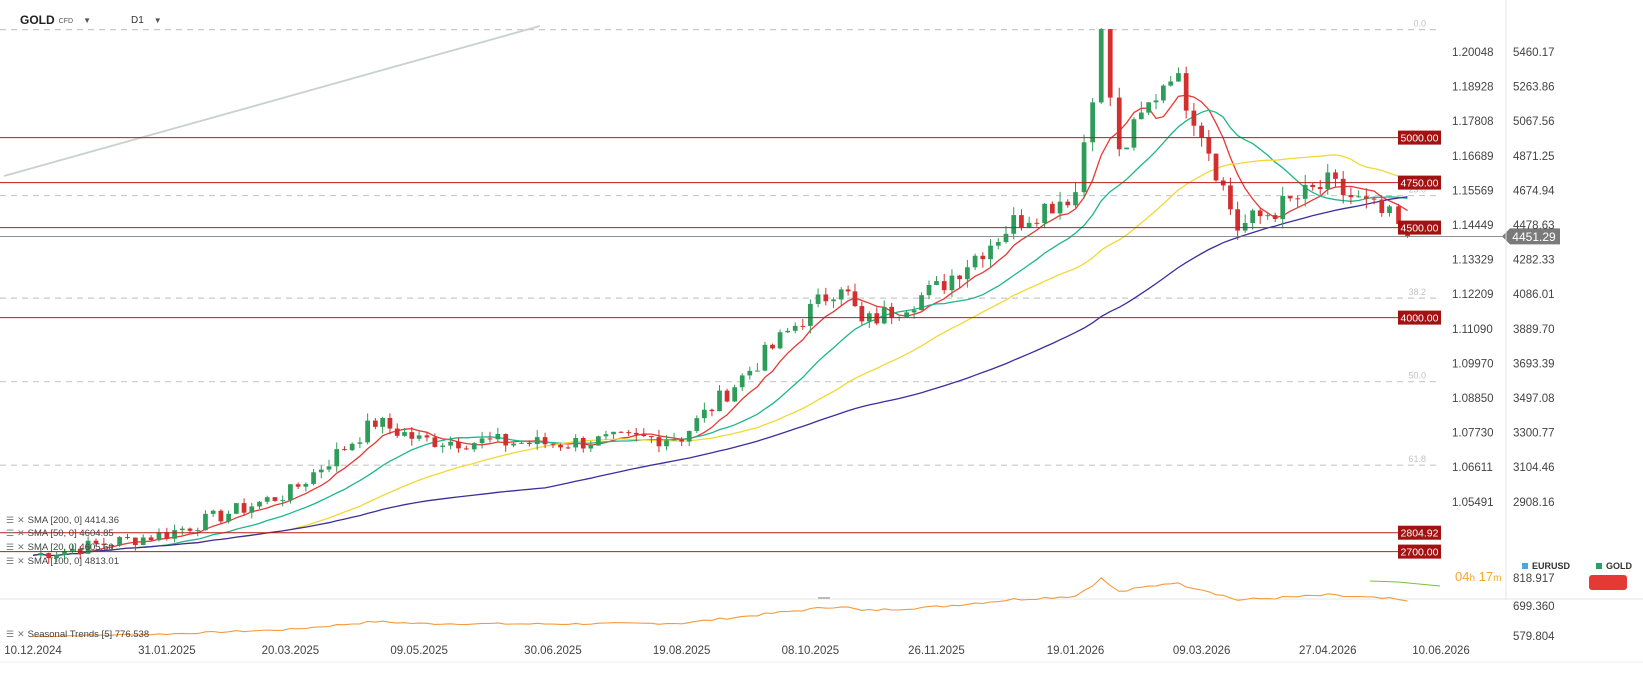 Image resolution: width=1643 pixels, height=696 pixels. What do you see at coordinates (1473, 503) in the screenshot?
I see `left-axis-tick: 1.05491` at bounding box center [1473, 503].